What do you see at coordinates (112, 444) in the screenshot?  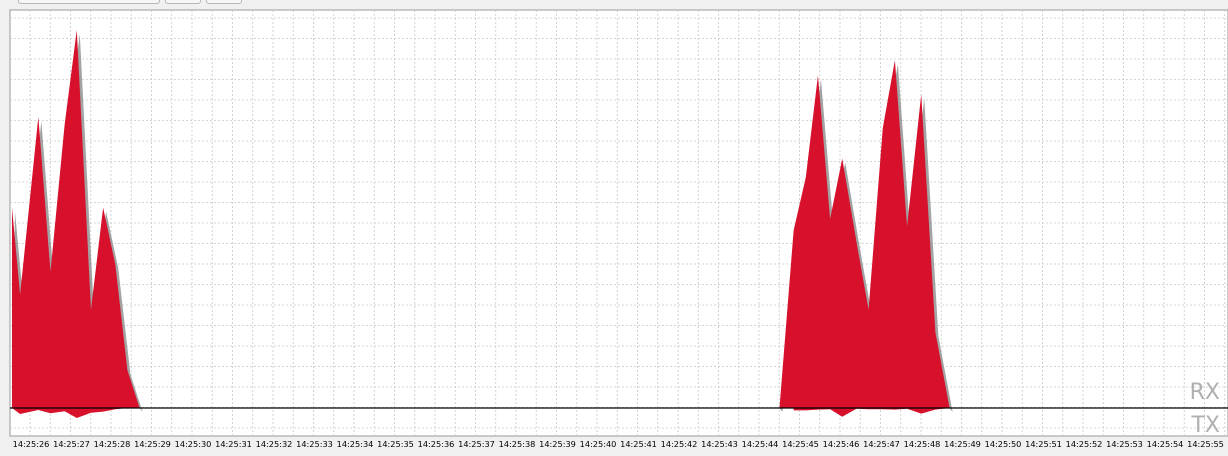 I see `x-tick-label: 14:25:28` at bounding box center [112, 444].